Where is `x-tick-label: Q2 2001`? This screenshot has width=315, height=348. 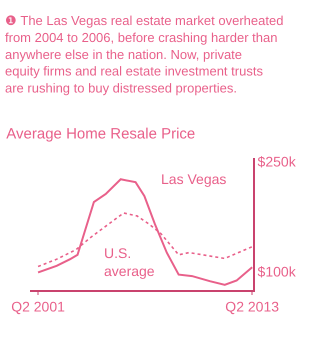 x-tick-label: Q2 2001 is located at coordinates (38, 306).